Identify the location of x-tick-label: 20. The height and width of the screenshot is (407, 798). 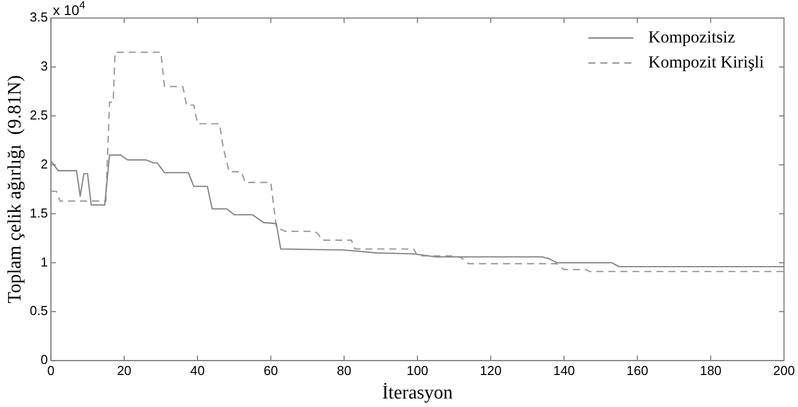
(124, 370).